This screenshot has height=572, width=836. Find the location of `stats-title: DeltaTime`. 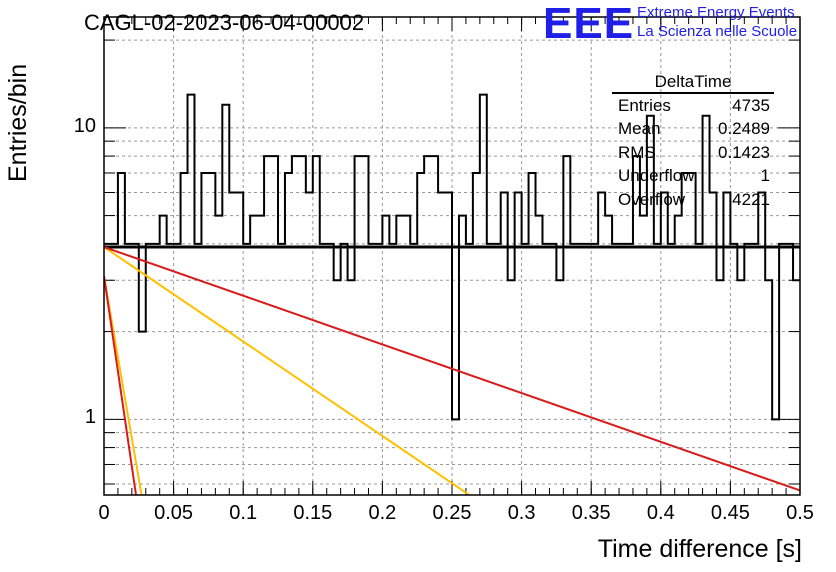

stats-title: DeltaTime is located at coordinates (693, 83).